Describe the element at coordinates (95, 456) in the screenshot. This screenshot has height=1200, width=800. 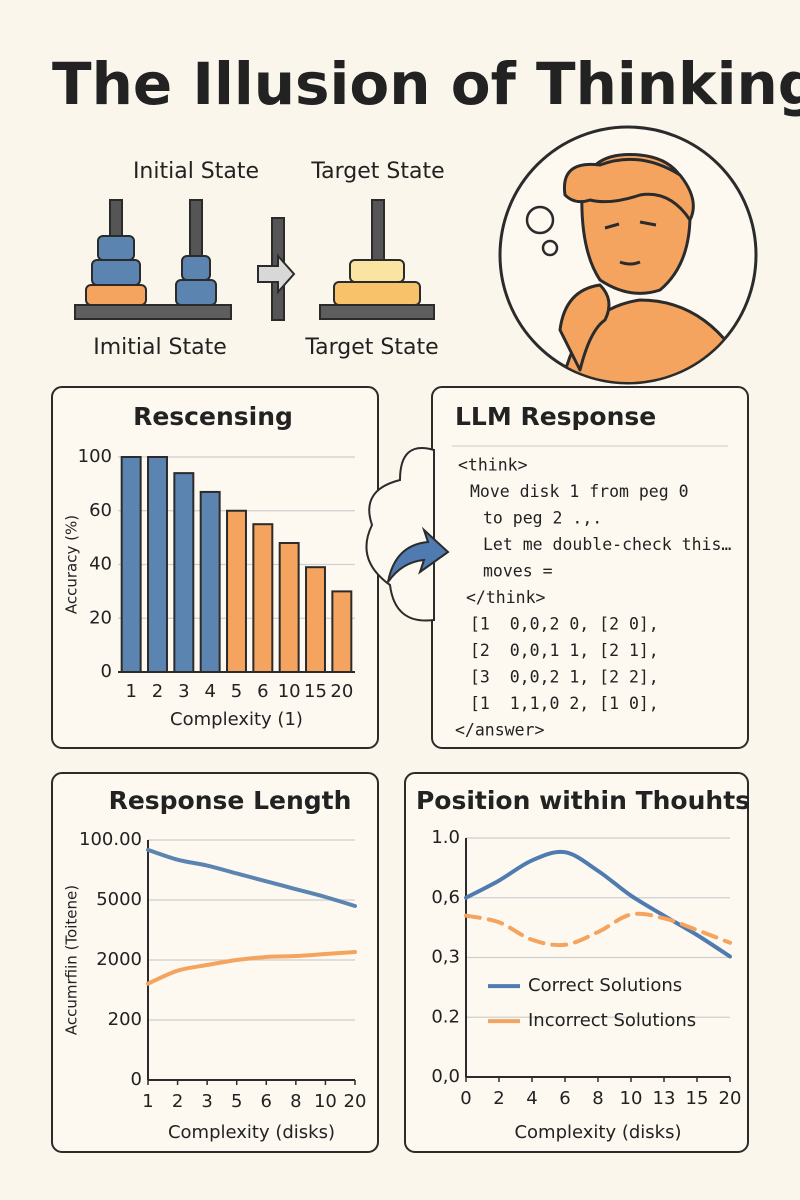
I see `y-tick-label: 100` at that location.